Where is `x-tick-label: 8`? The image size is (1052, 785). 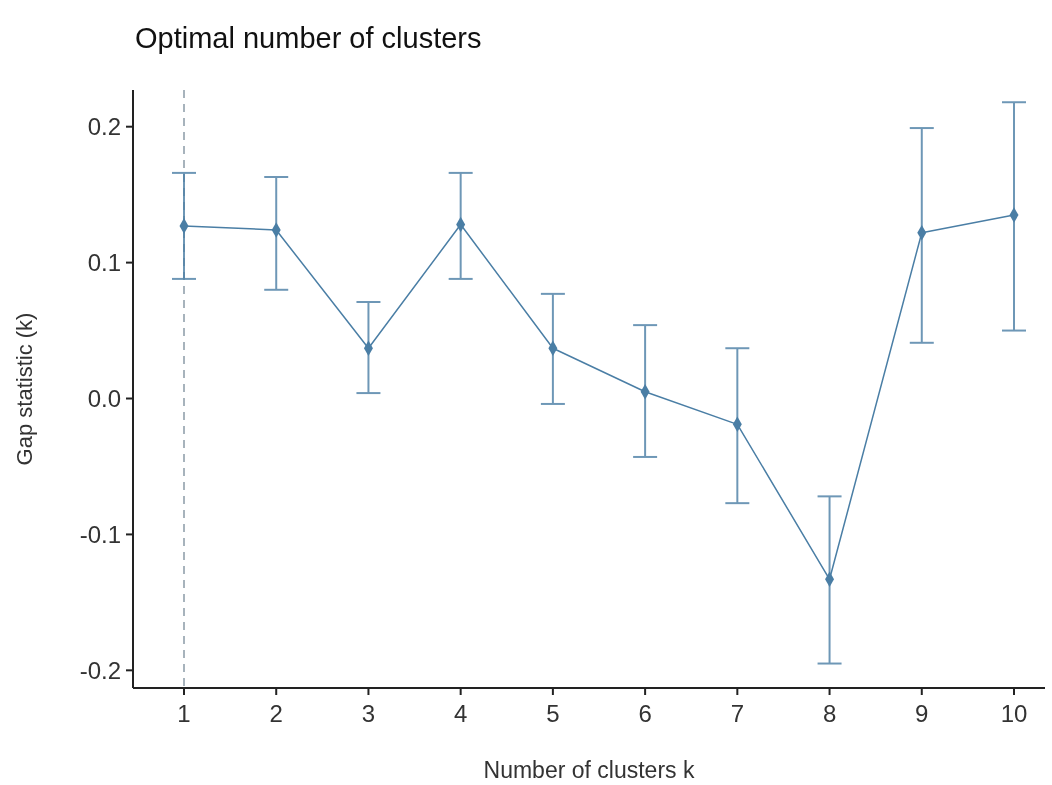 x-tick-label: 8 is located at coordinates (829, 713).